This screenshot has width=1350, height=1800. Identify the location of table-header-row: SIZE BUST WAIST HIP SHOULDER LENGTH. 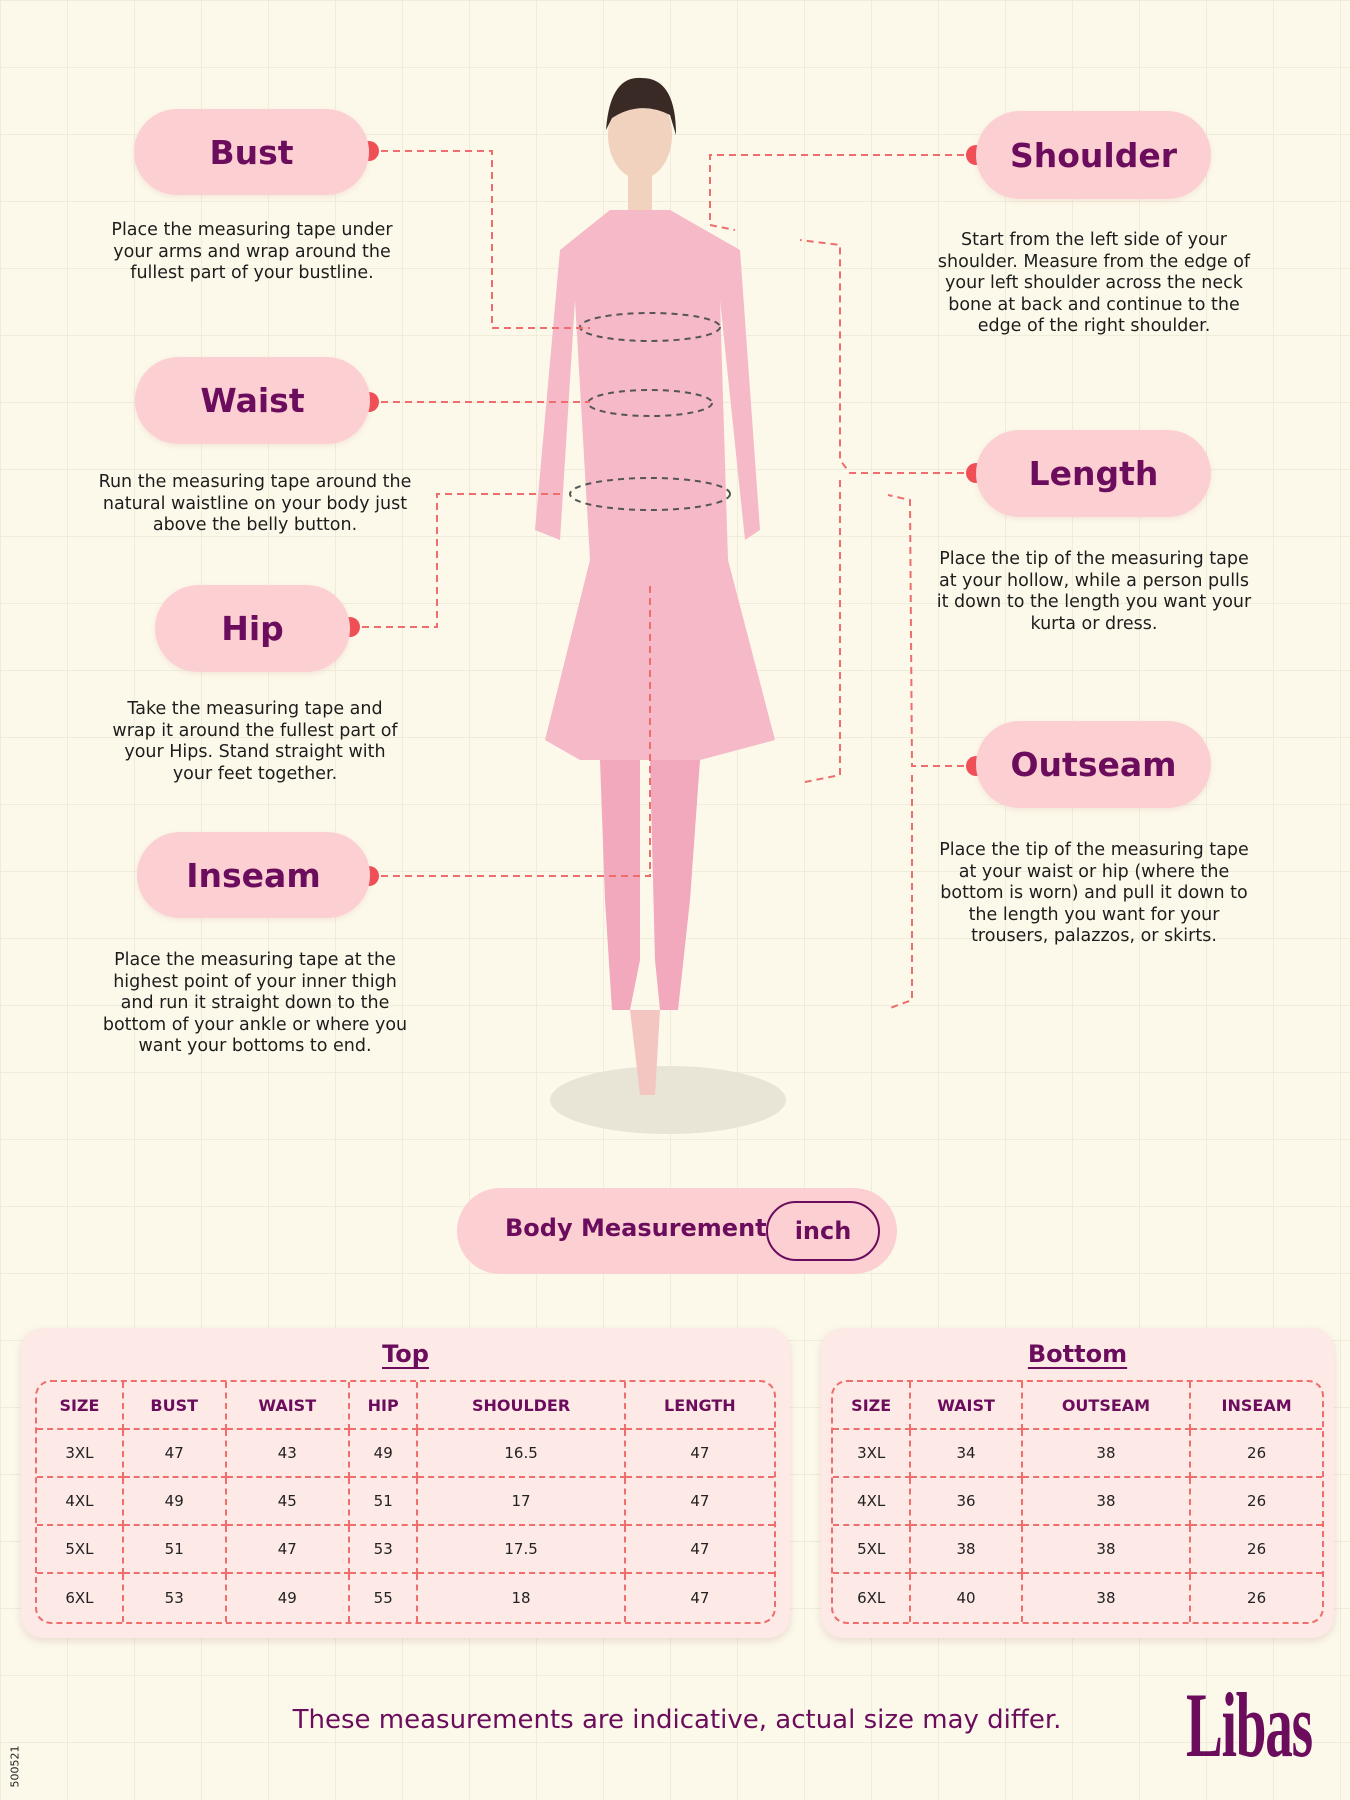
(405, 1406).